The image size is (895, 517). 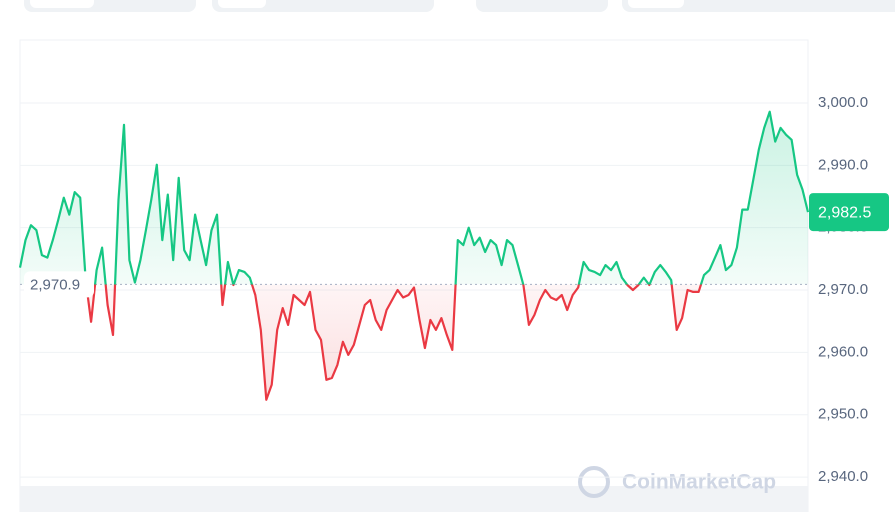 I want to click on y-tick-label: 2,960.0, so click(x=843, y=351).